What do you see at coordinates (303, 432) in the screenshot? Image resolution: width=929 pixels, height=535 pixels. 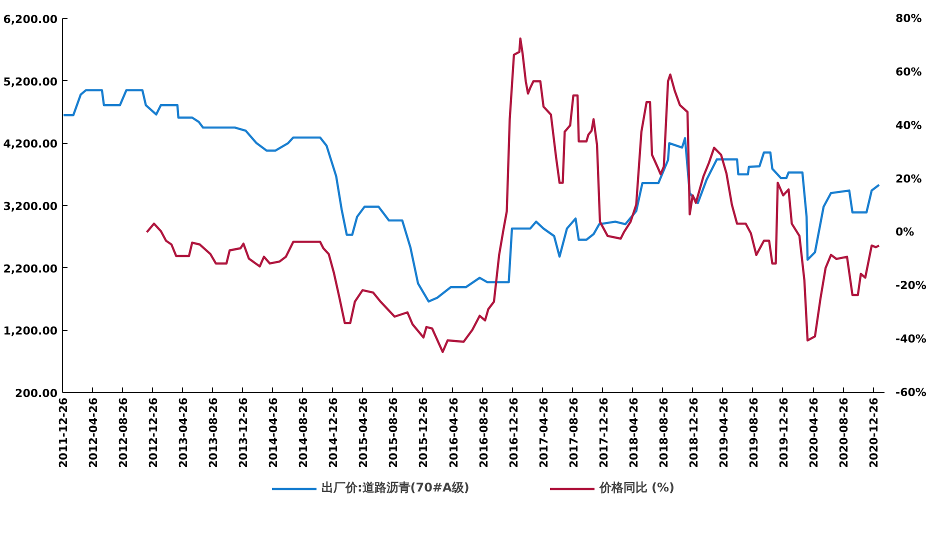 I see `x-tick-label: 2014-08-26` at bounding box center [303, 432].